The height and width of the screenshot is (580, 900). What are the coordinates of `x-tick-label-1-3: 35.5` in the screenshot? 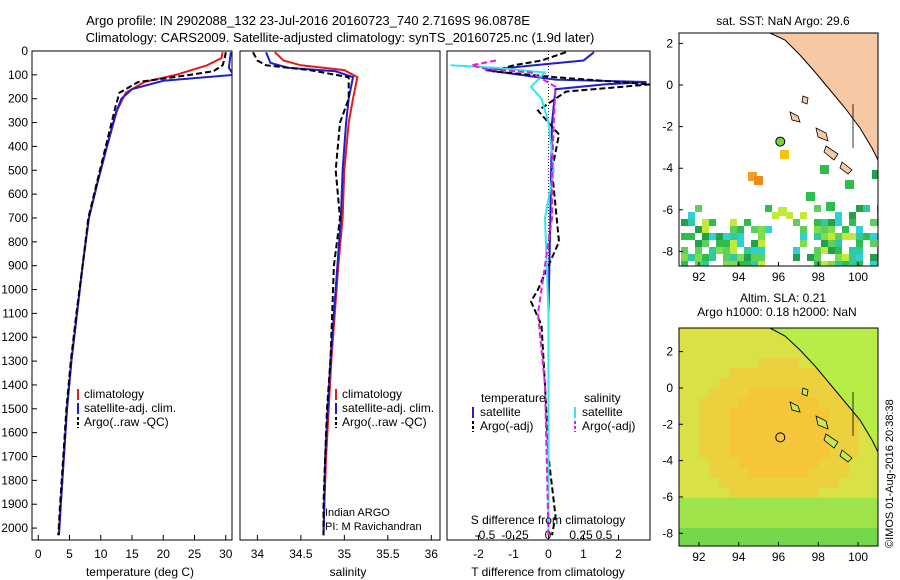 It's located at (388, 554).